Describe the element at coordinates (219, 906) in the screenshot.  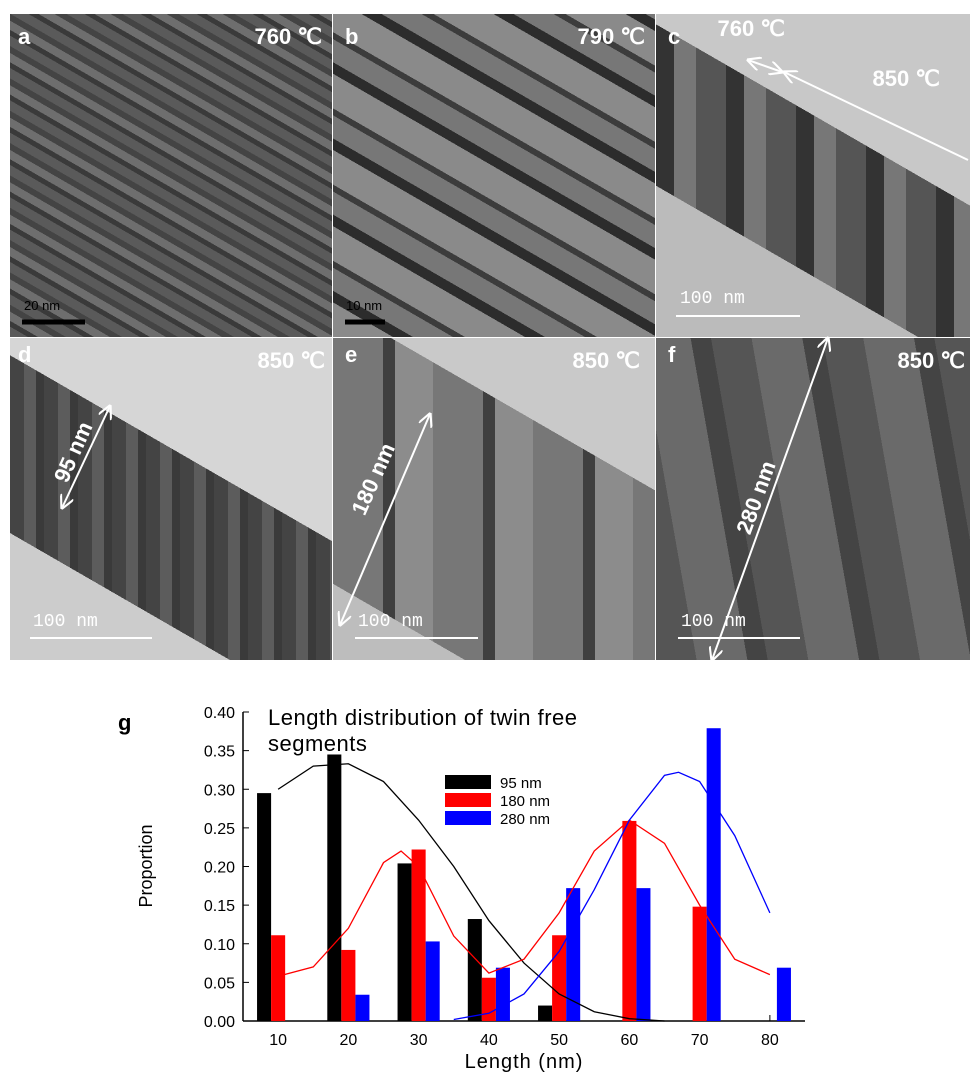
I see `y-tick-label: 0.15` at that location.